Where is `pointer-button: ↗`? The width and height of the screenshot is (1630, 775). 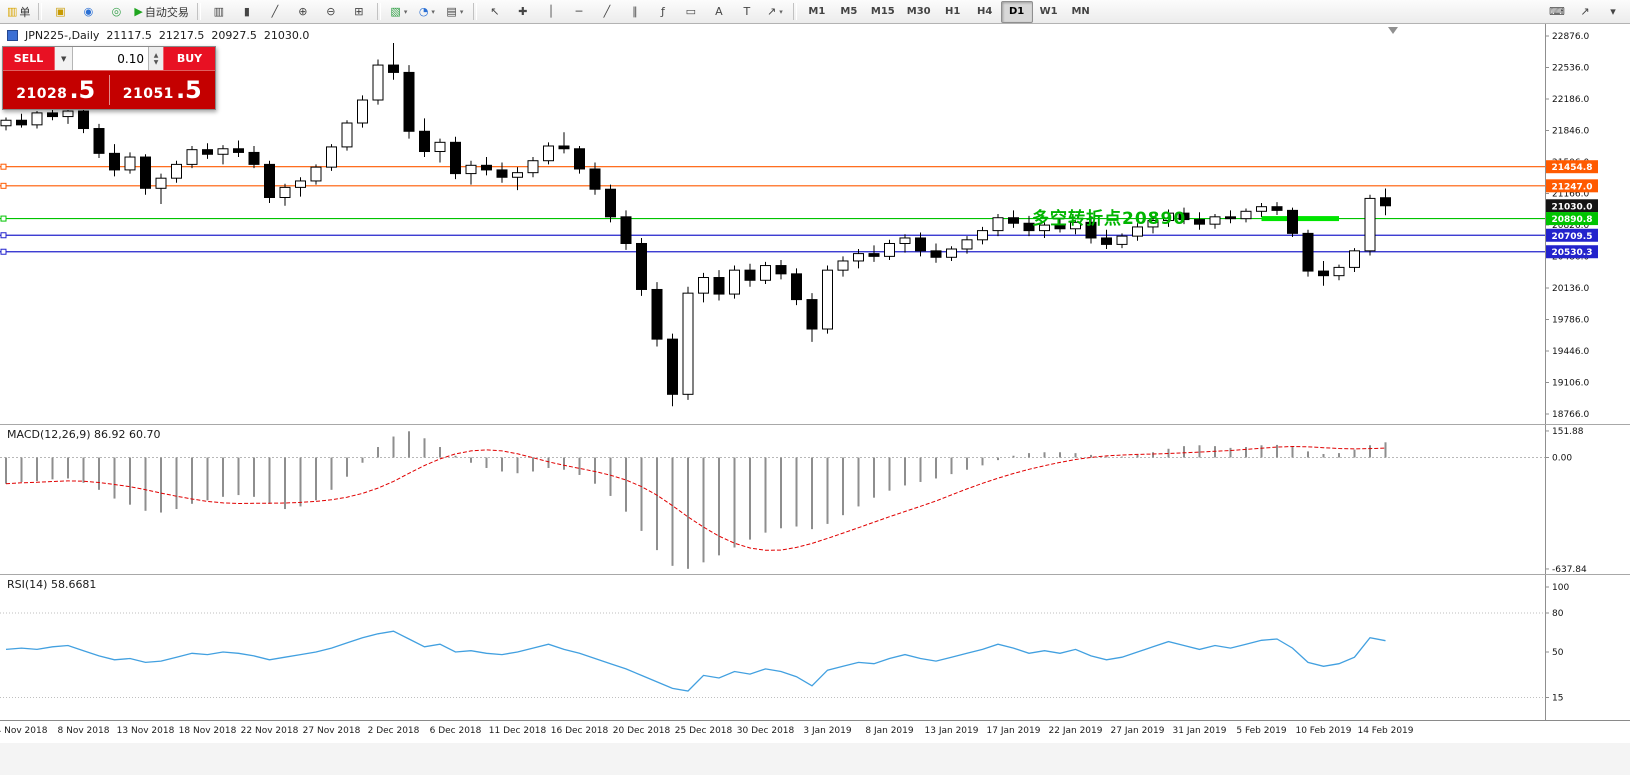
pointer-button: ↗ is located at coordinates (1585, 12).